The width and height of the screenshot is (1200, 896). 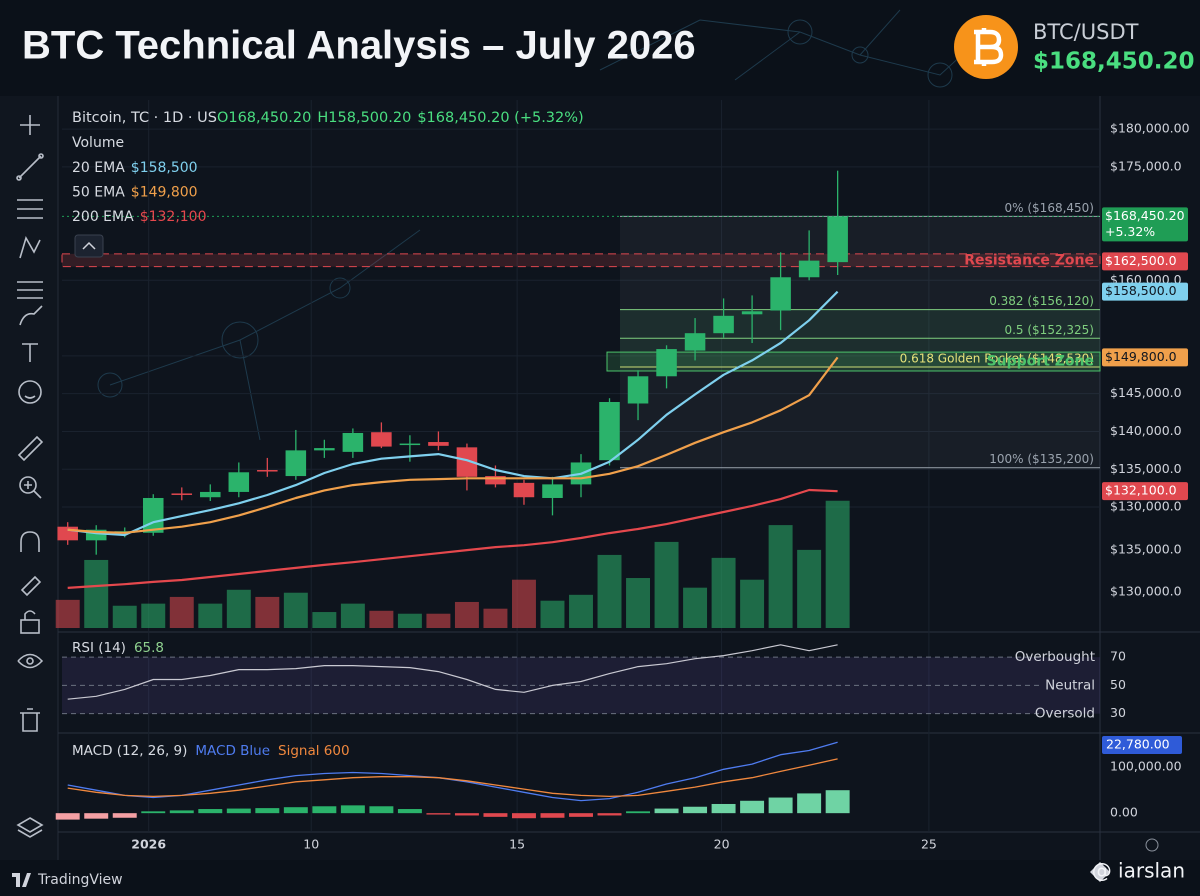 I want to click on fib-label: 100% ($135,200), so click(x=1041, y=459).